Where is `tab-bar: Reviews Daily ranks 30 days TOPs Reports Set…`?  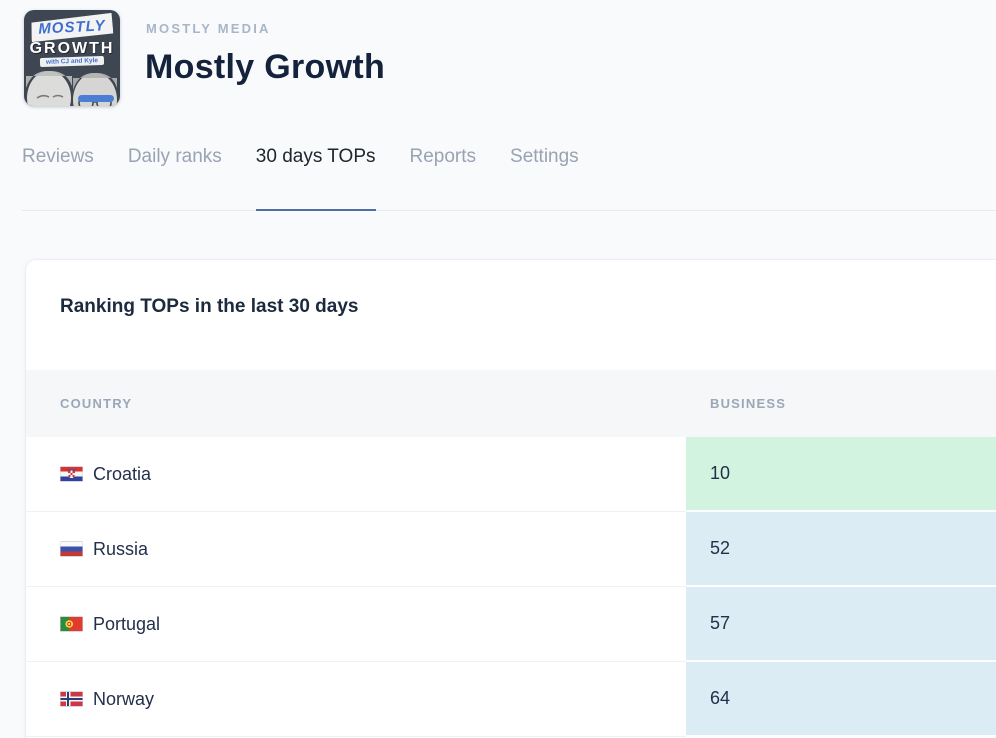
tab-bar: Reviews Daily ranks 30 days TOPs Reports Set… is located at coordinates (509, 178).